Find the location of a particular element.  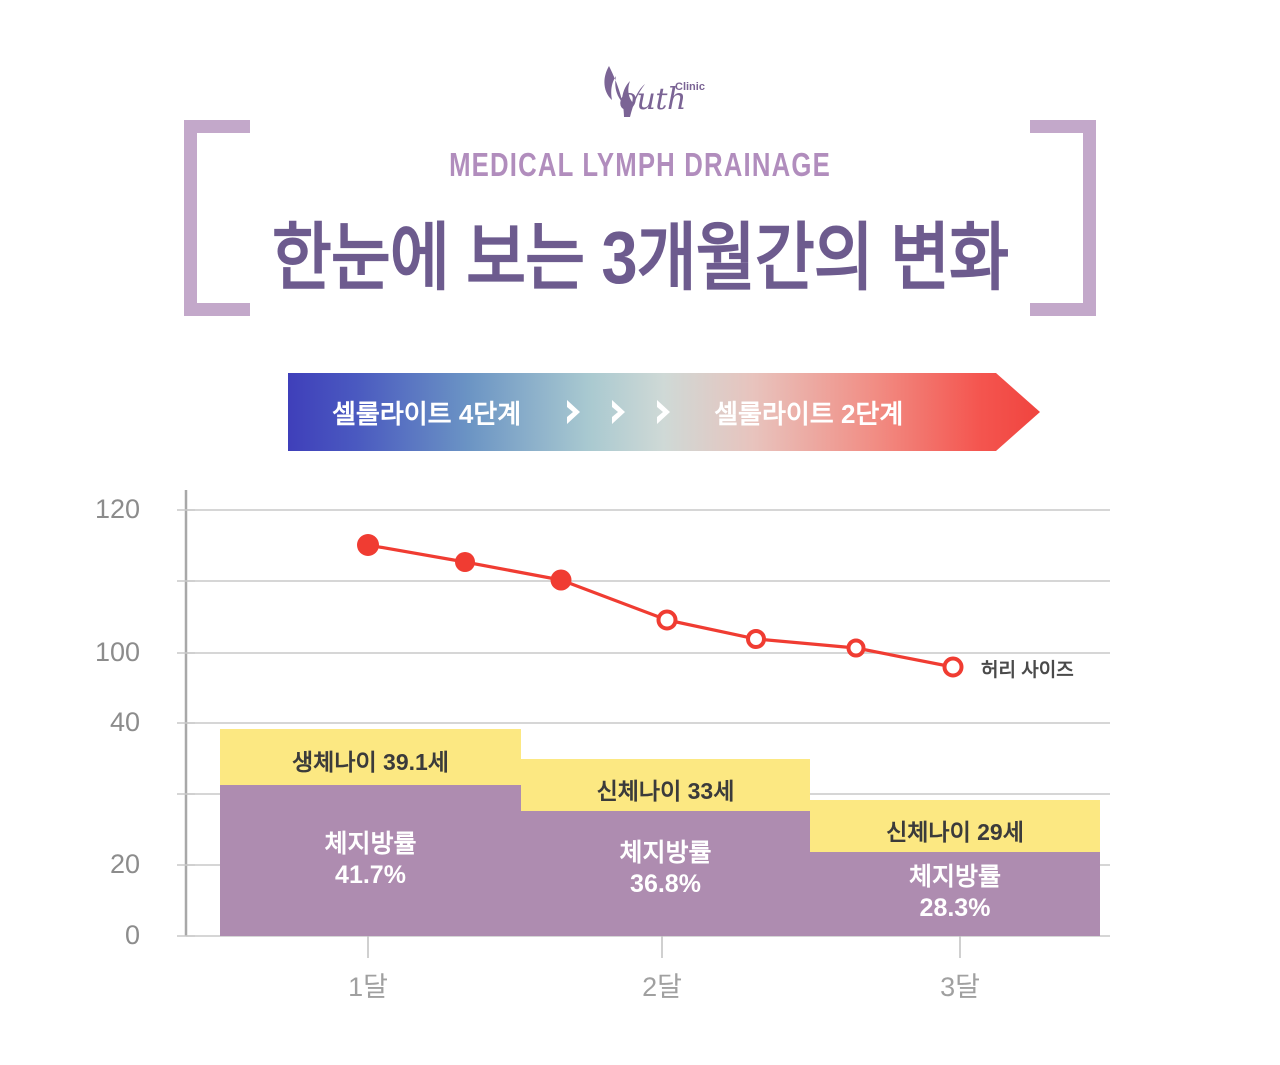

body-fat-value-1: 41.7% is located at coordinates (370, 875).